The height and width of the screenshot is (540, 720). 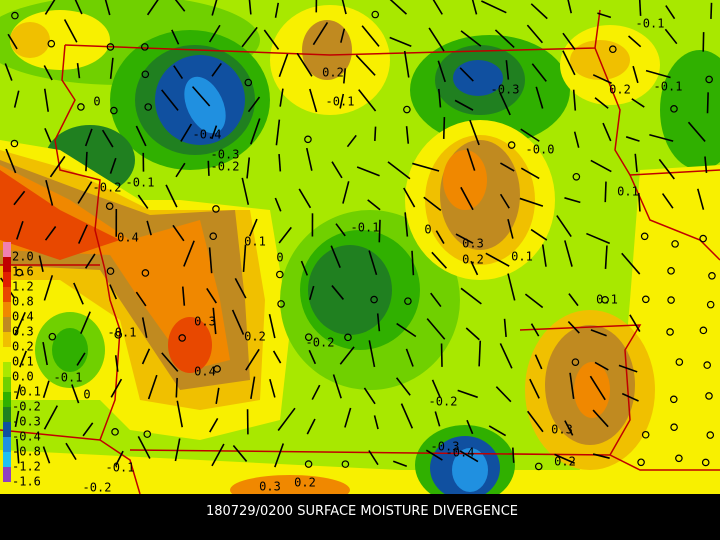 I want to click on contour-label: -0.4, so click(x=460, y=453).